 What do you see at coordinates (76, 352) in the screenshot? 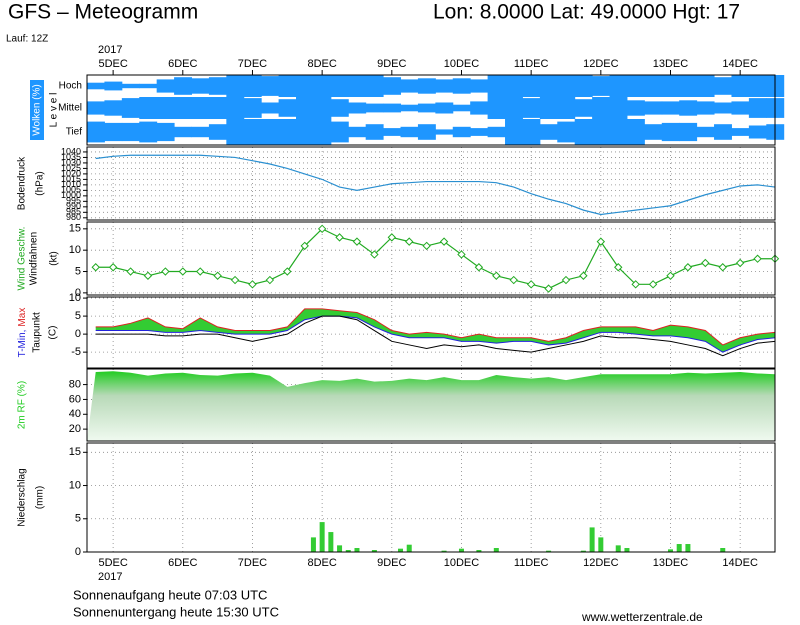
I see `y-tick-label: -5` at bounding box center [76, 352].